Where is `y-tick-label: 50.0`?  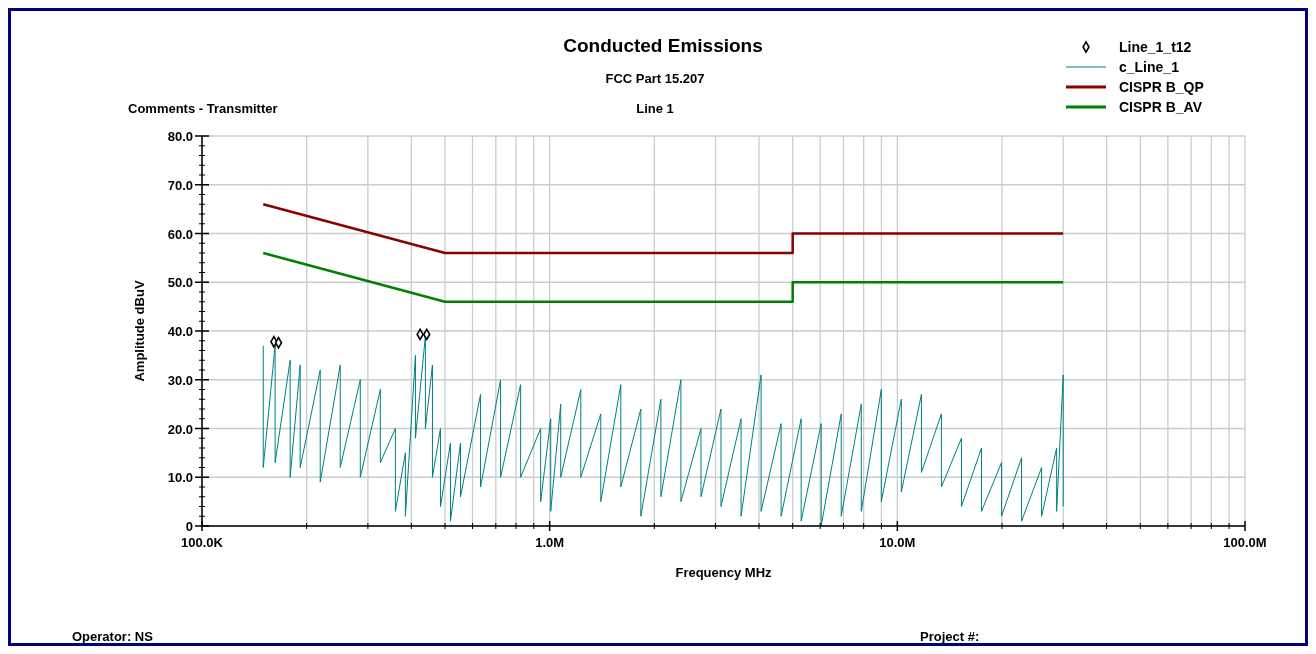 y-tick-label: 50.0 is located at coordinates (180, 283).